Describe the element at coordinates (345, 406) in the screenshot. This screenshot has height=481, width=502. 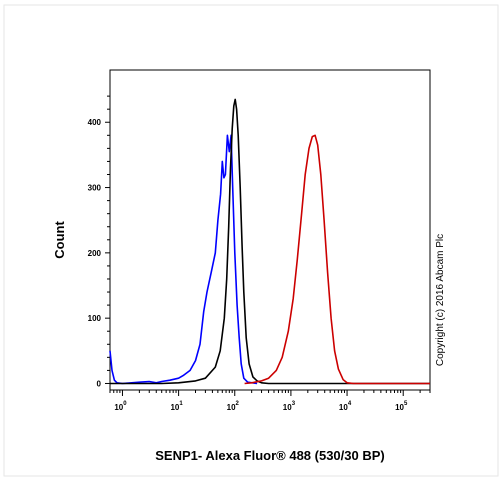
I see `x-tick-label: 10⁴` at that location.